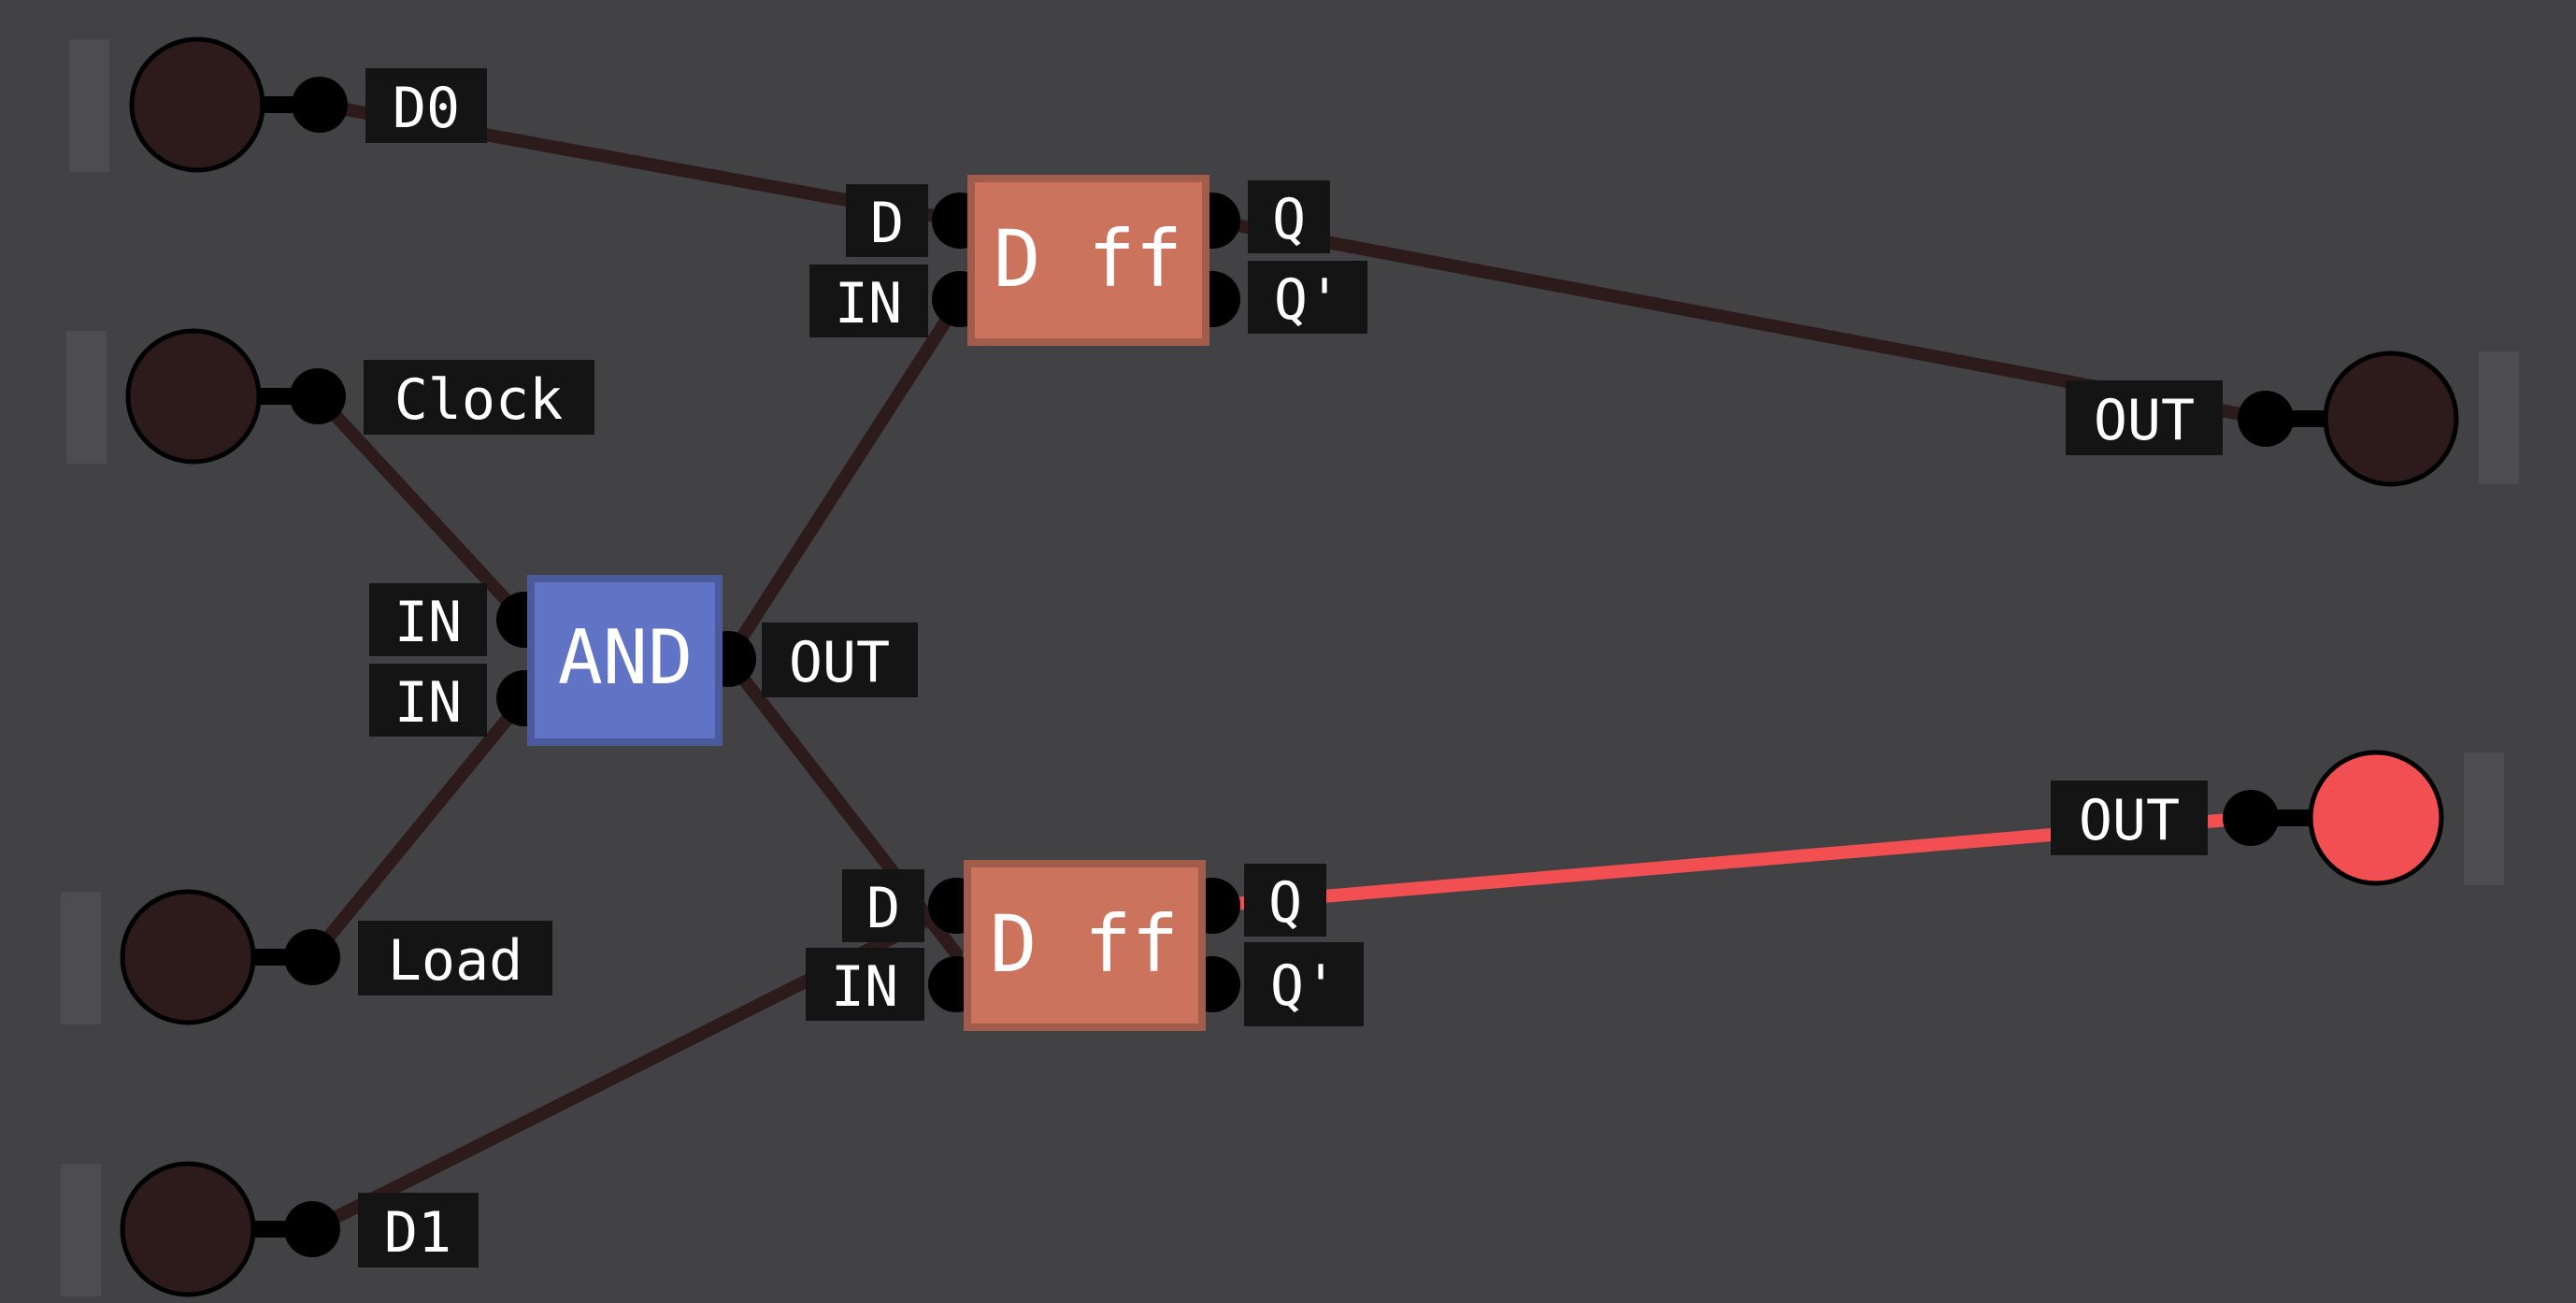  I want to click on input-d0: D0, so click(278, 104).